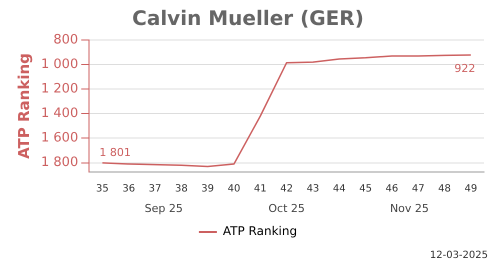 This screenshot has height=270, width=500. Describe the element at coordinates (392, 189) in the screenshot. I see `x-tick-label: 46` at that location.